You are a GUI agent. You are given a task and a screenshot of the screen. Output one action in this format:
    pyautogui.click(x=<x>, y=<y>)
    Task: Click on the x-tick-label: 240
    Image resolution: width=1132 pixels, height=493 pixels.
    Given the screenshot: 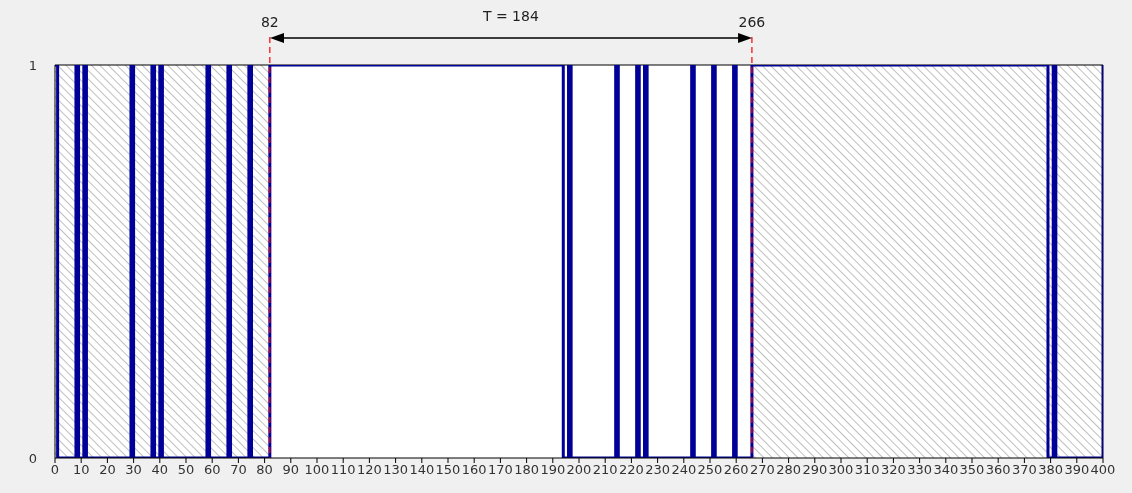 What is the action you would take?
    pyautogui.click(x=684, y=470)
    